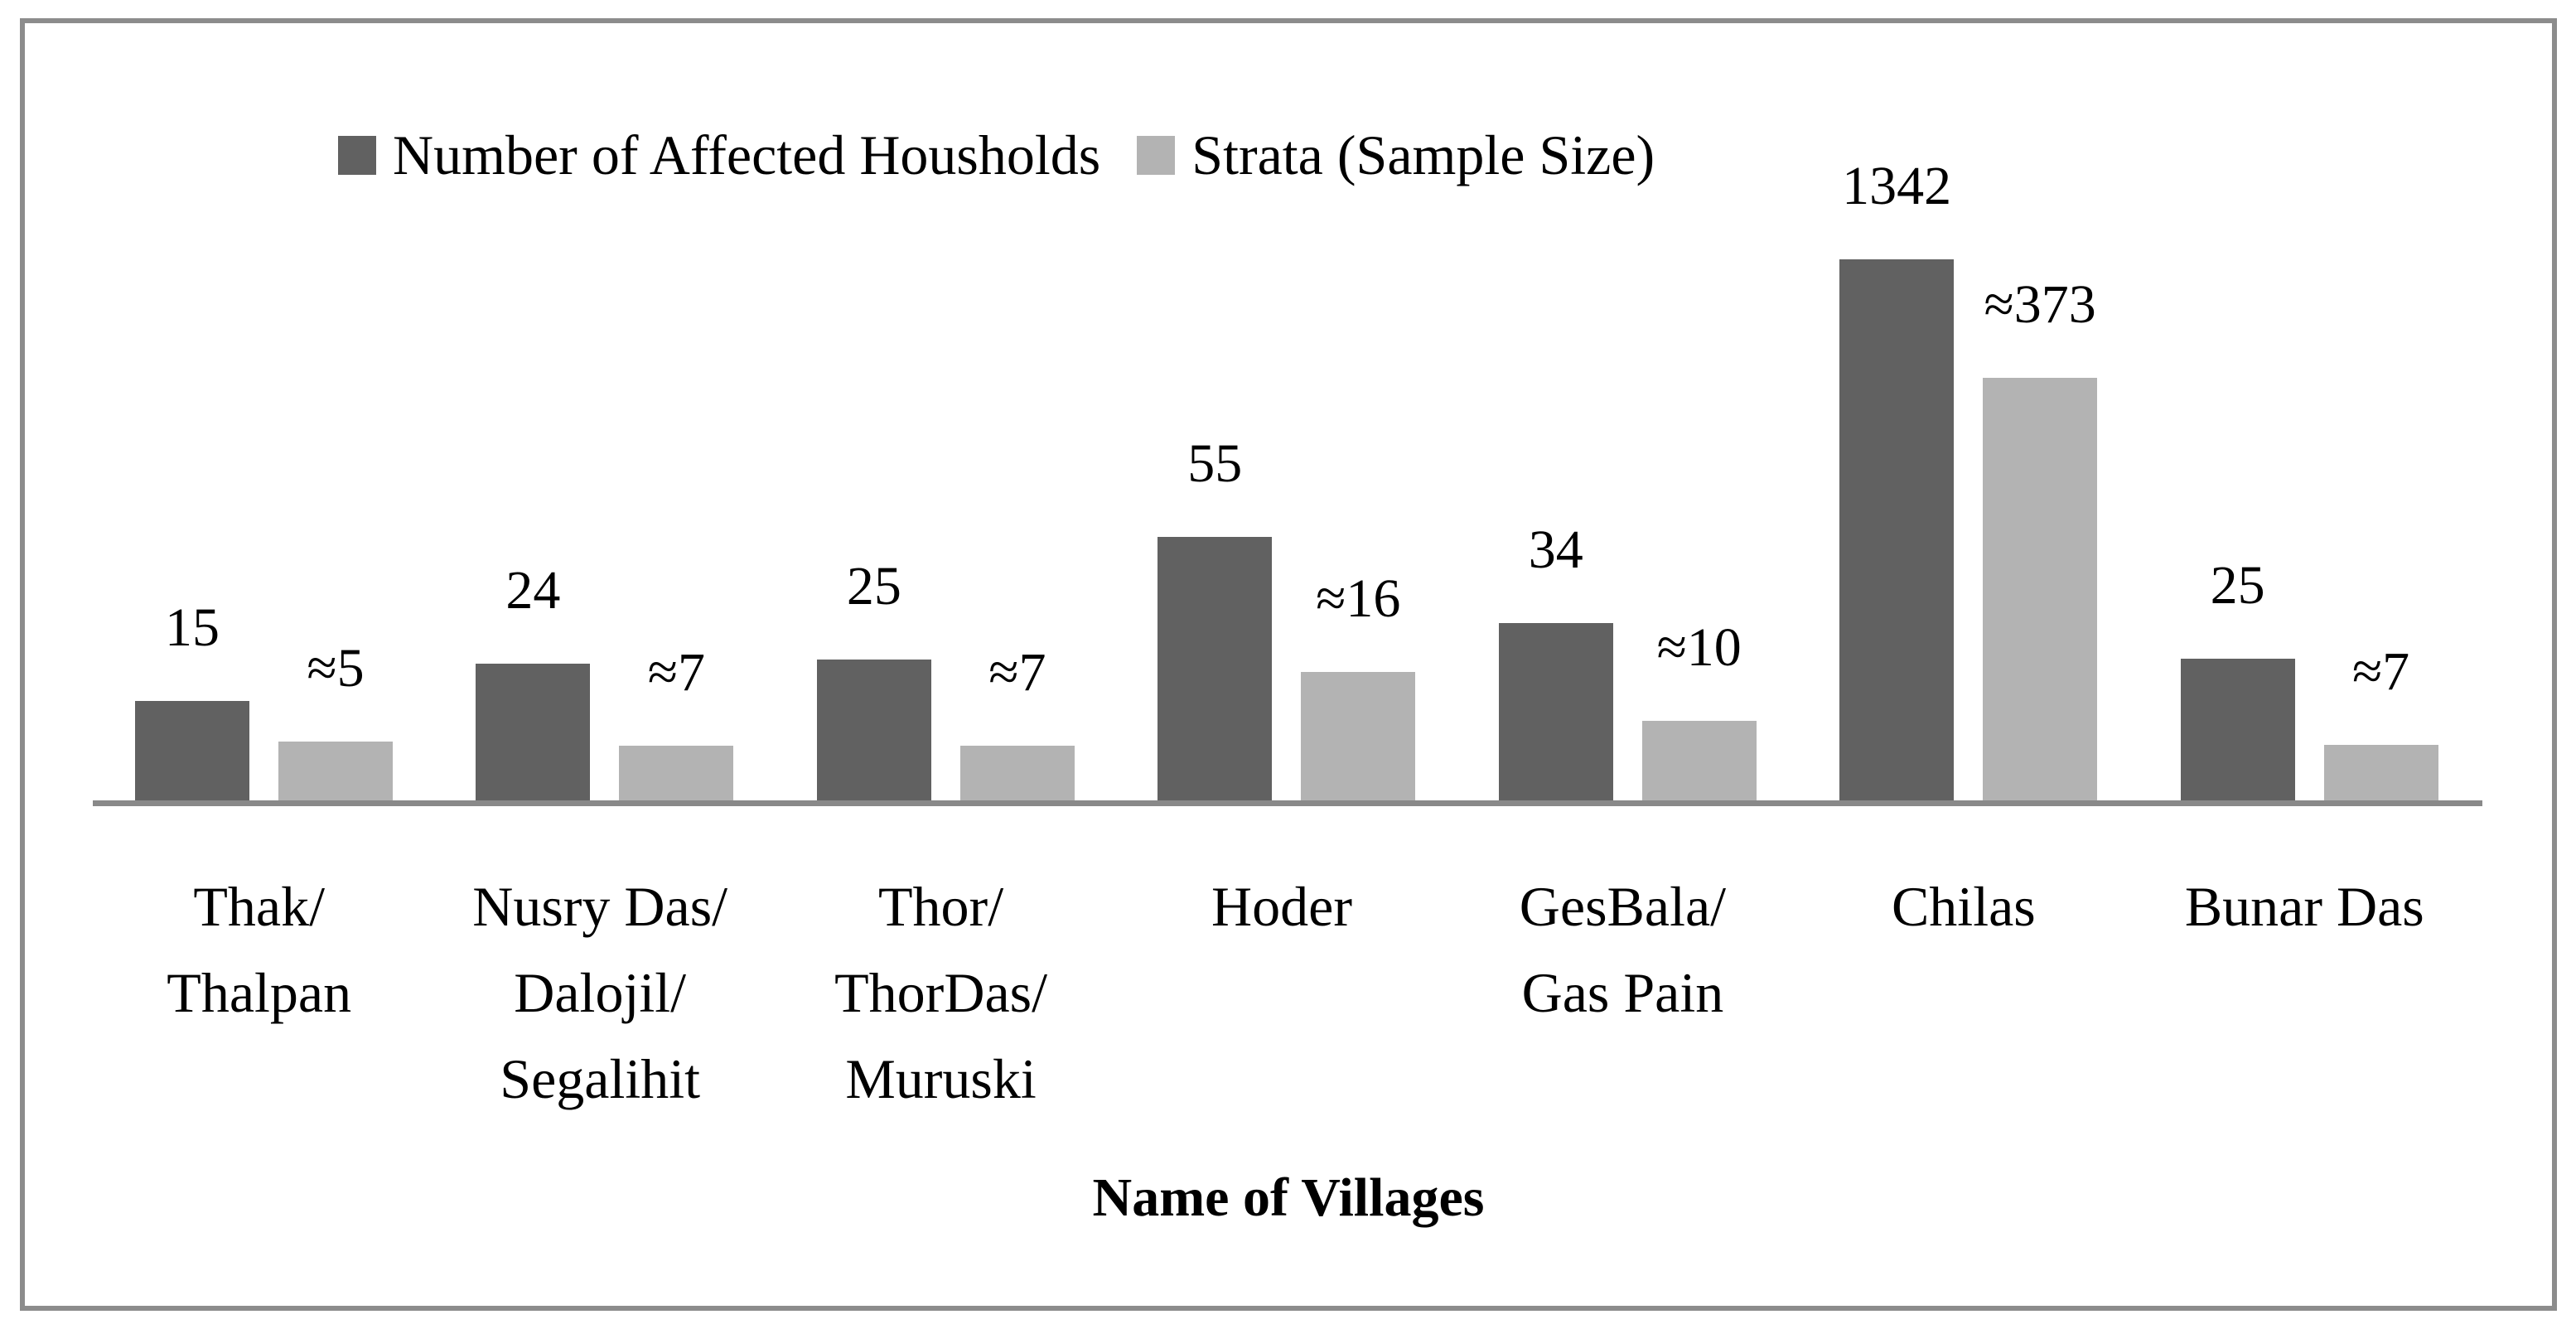 The image size is (2576, 1329). I want to click on value-label-affected-1: 15, so click(192, 628).